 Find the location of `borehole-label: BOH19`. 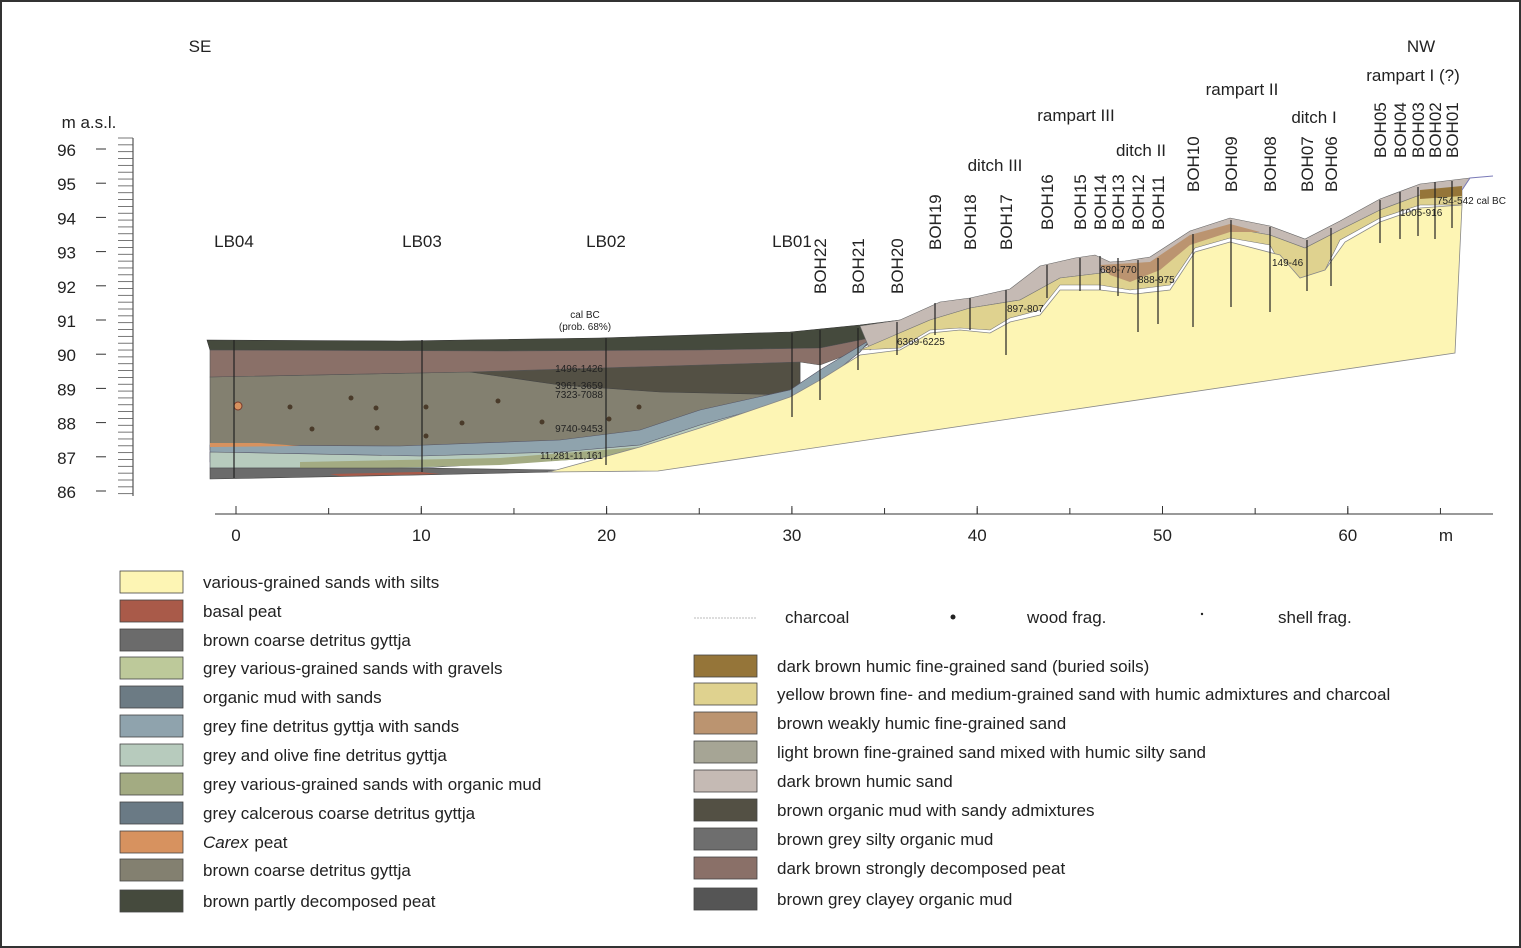

borehole-label: BOH19 is located at coordinates (935, 222).